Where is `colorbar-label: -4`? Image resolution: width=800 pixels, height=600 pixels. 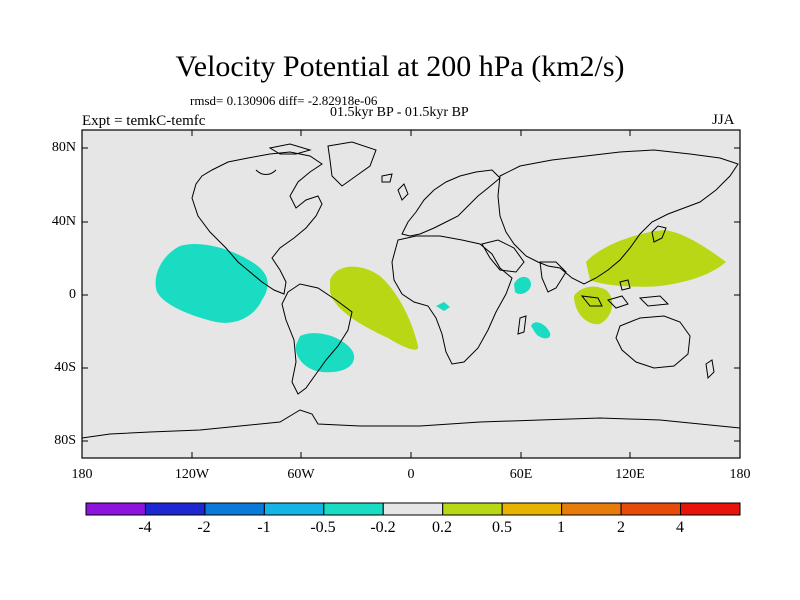
colorbar-label: -4 is located at coordinates (145, 527).